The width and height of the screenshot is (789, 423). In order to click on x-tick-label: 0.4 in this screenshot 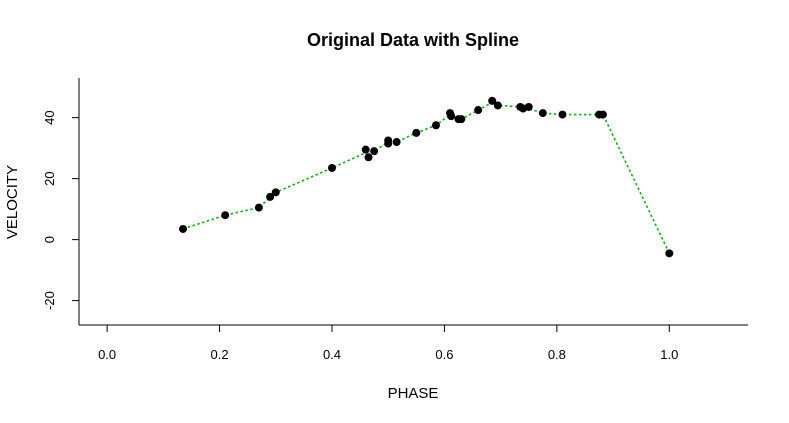, I will do `click(332, 354)`.